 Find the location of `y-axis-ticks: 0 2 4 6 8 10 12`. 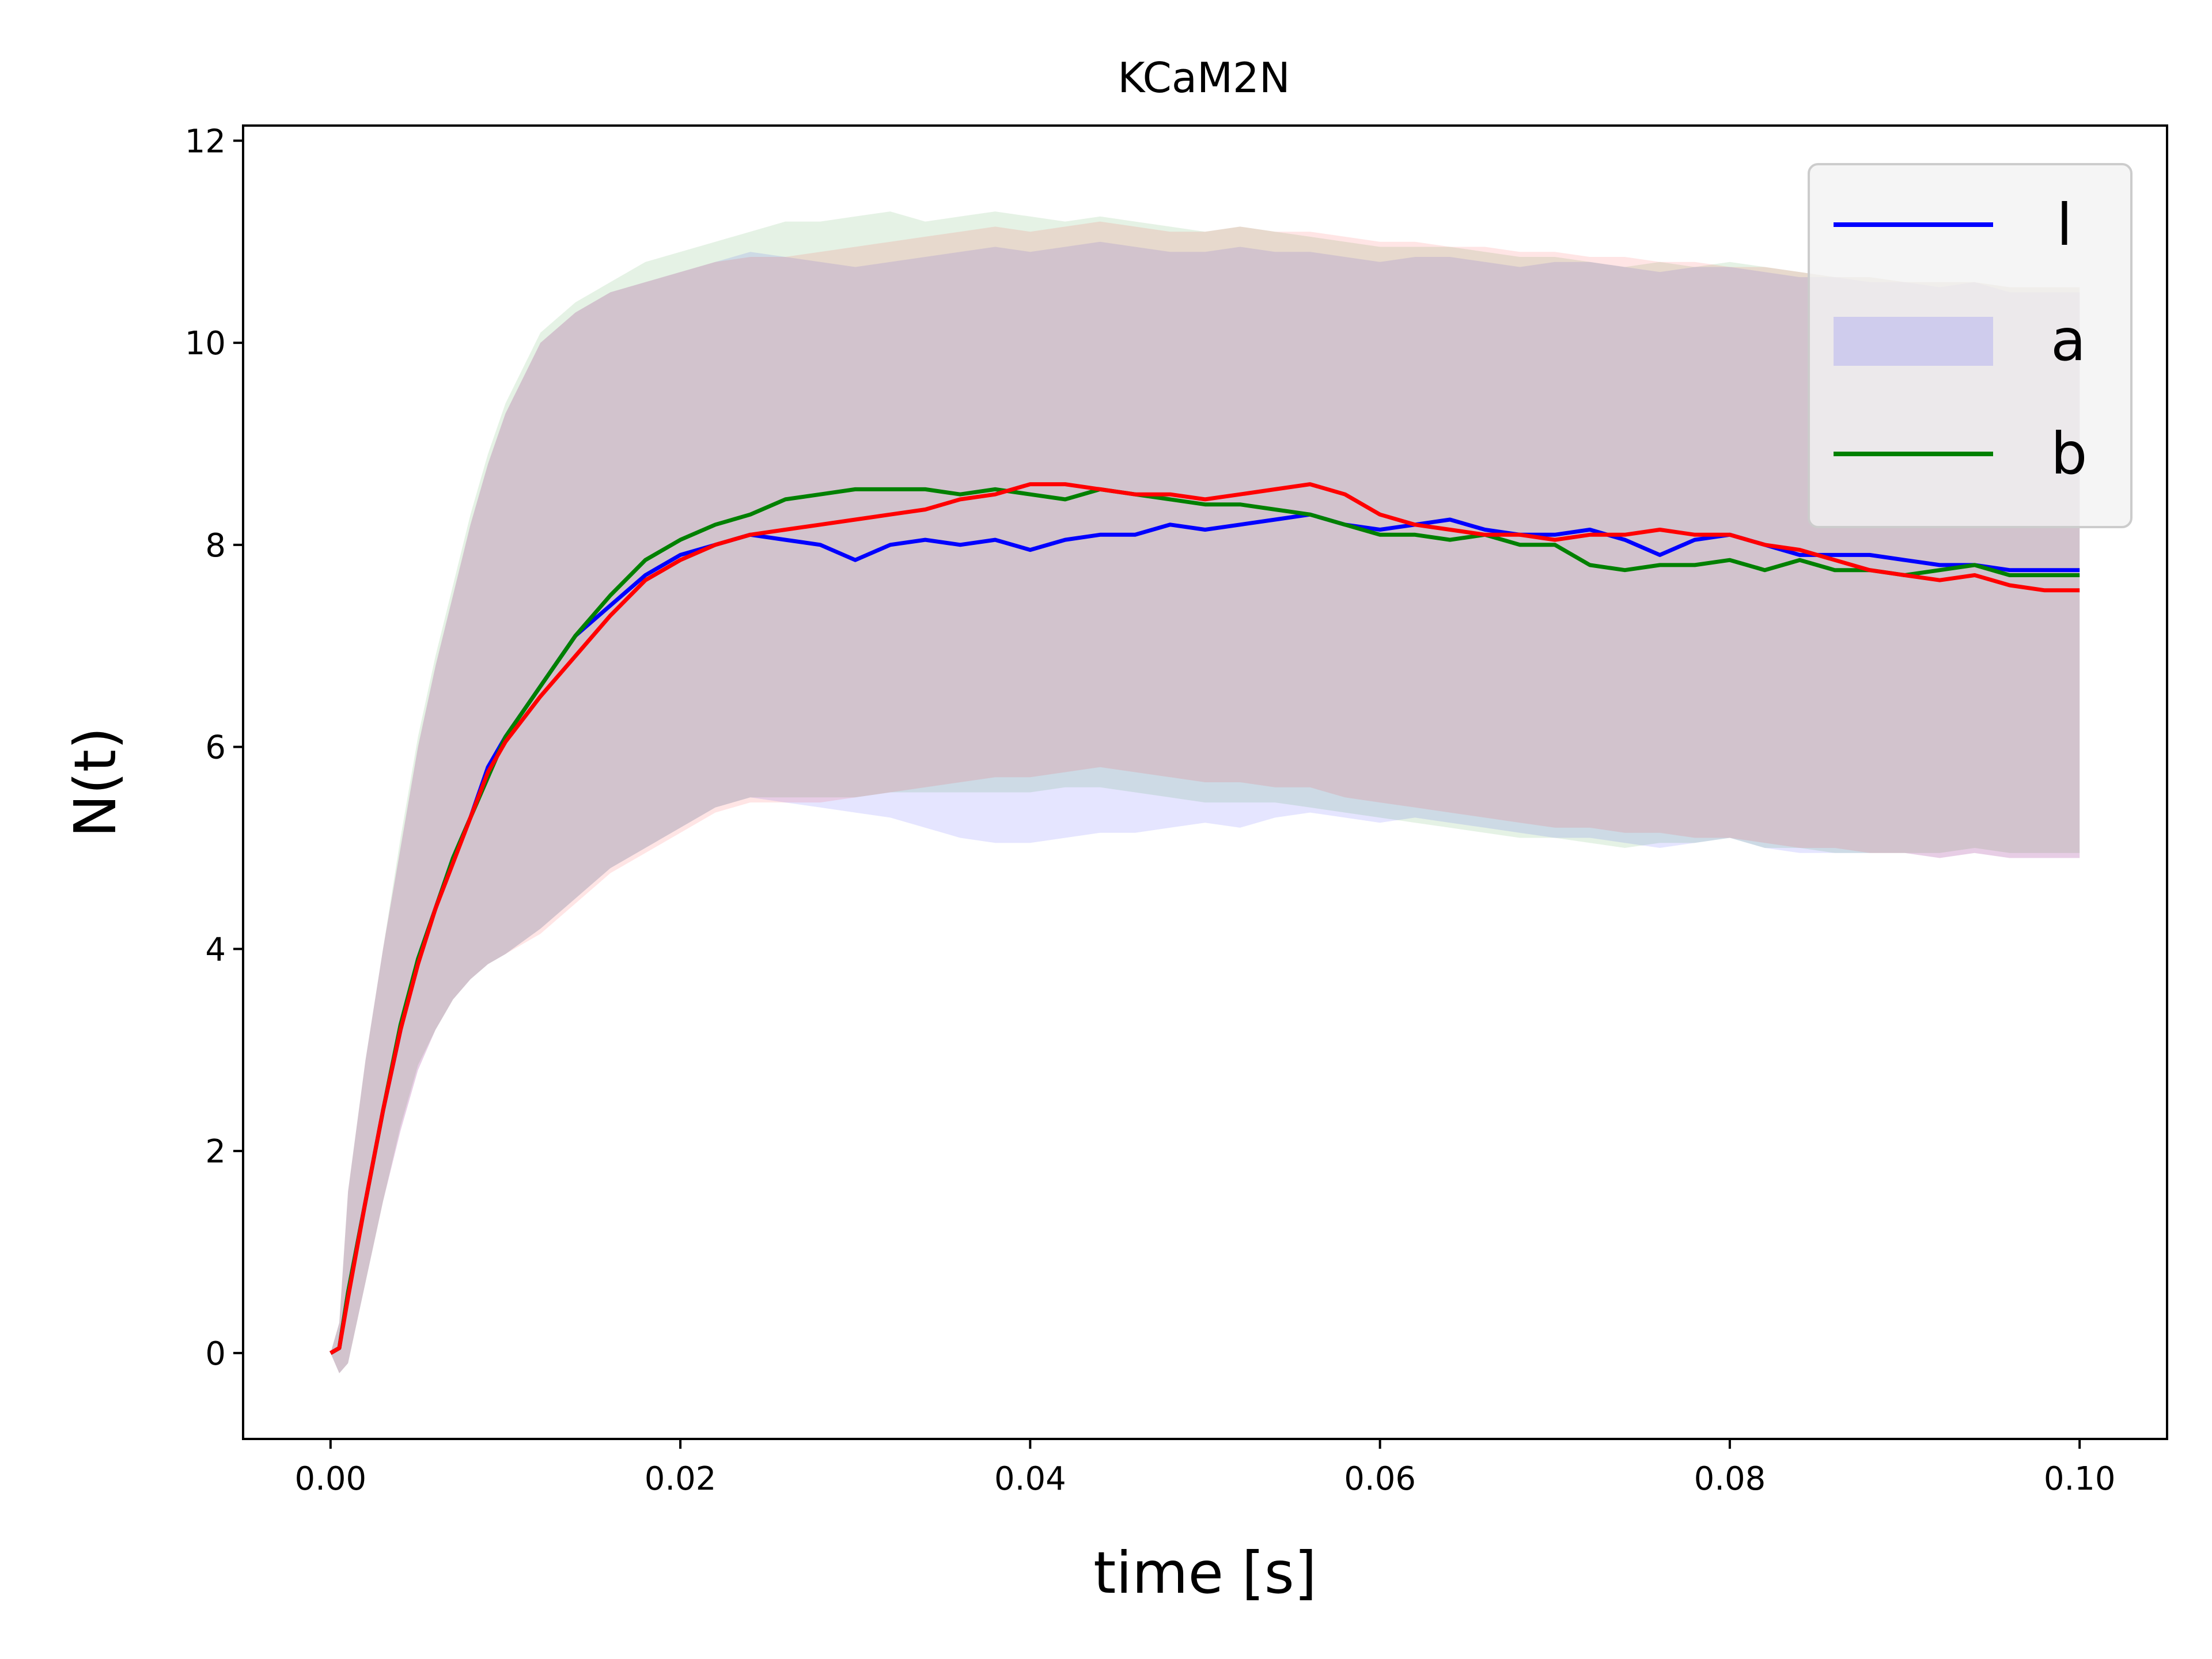

y-axis-ticks: 0 2 4 6 8 10 12 is located at coordinates (214, 748).